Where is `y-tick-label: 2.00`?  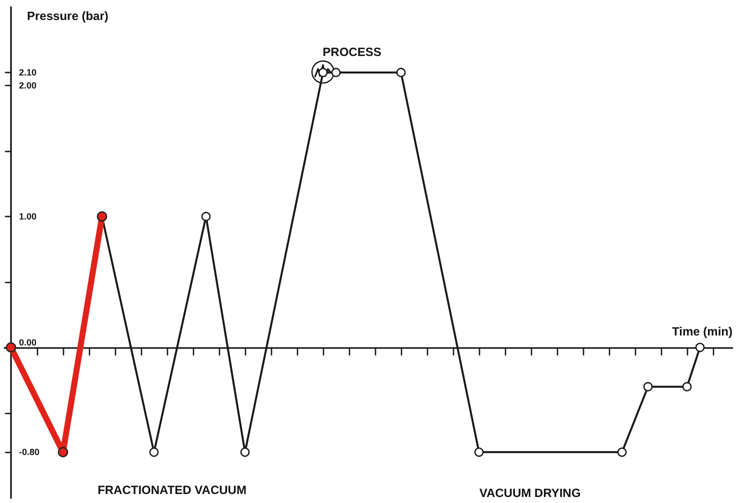 y-tick-label: 2.00 is located at coordinates (28, 85).